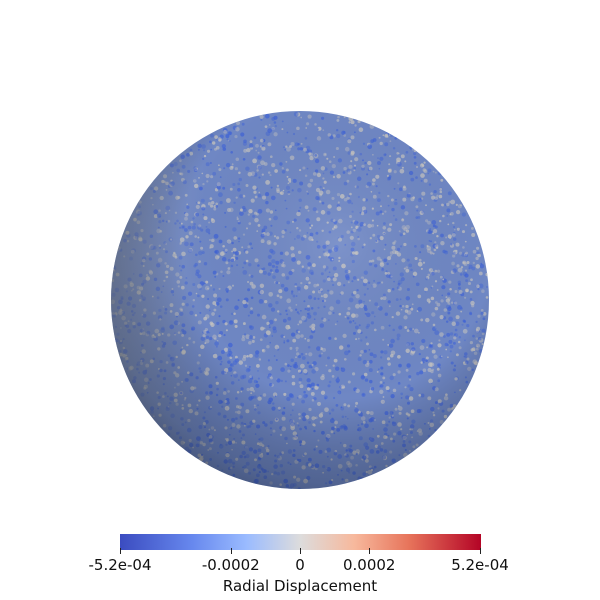  I want to click on colorbar-tick-label: 5.2e-04, so click(480, 565).